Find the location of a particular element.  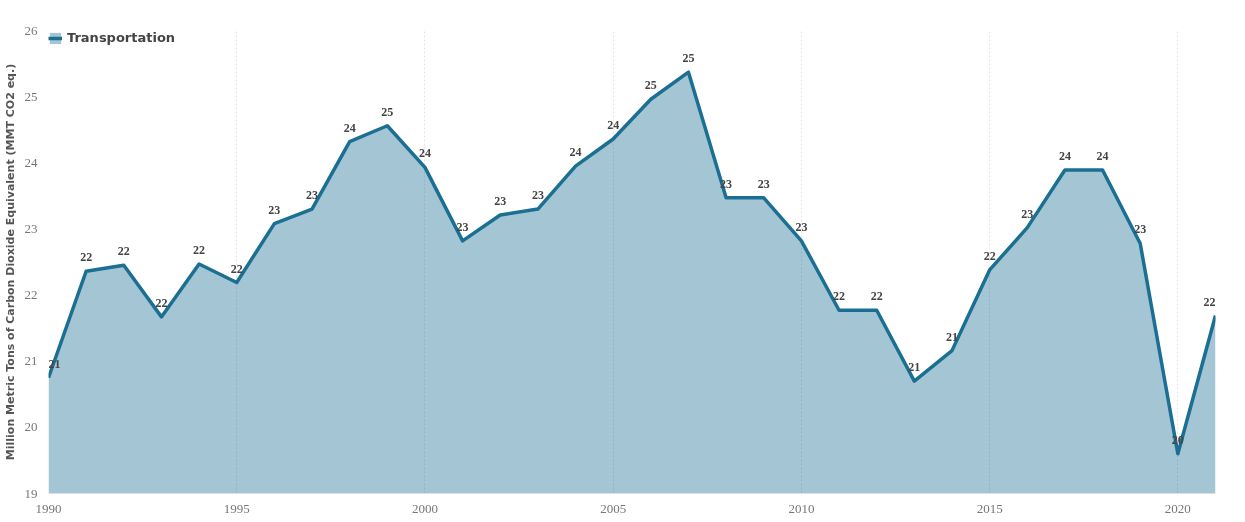

y-tick-label: 25 is located at coordinates (31, 96).